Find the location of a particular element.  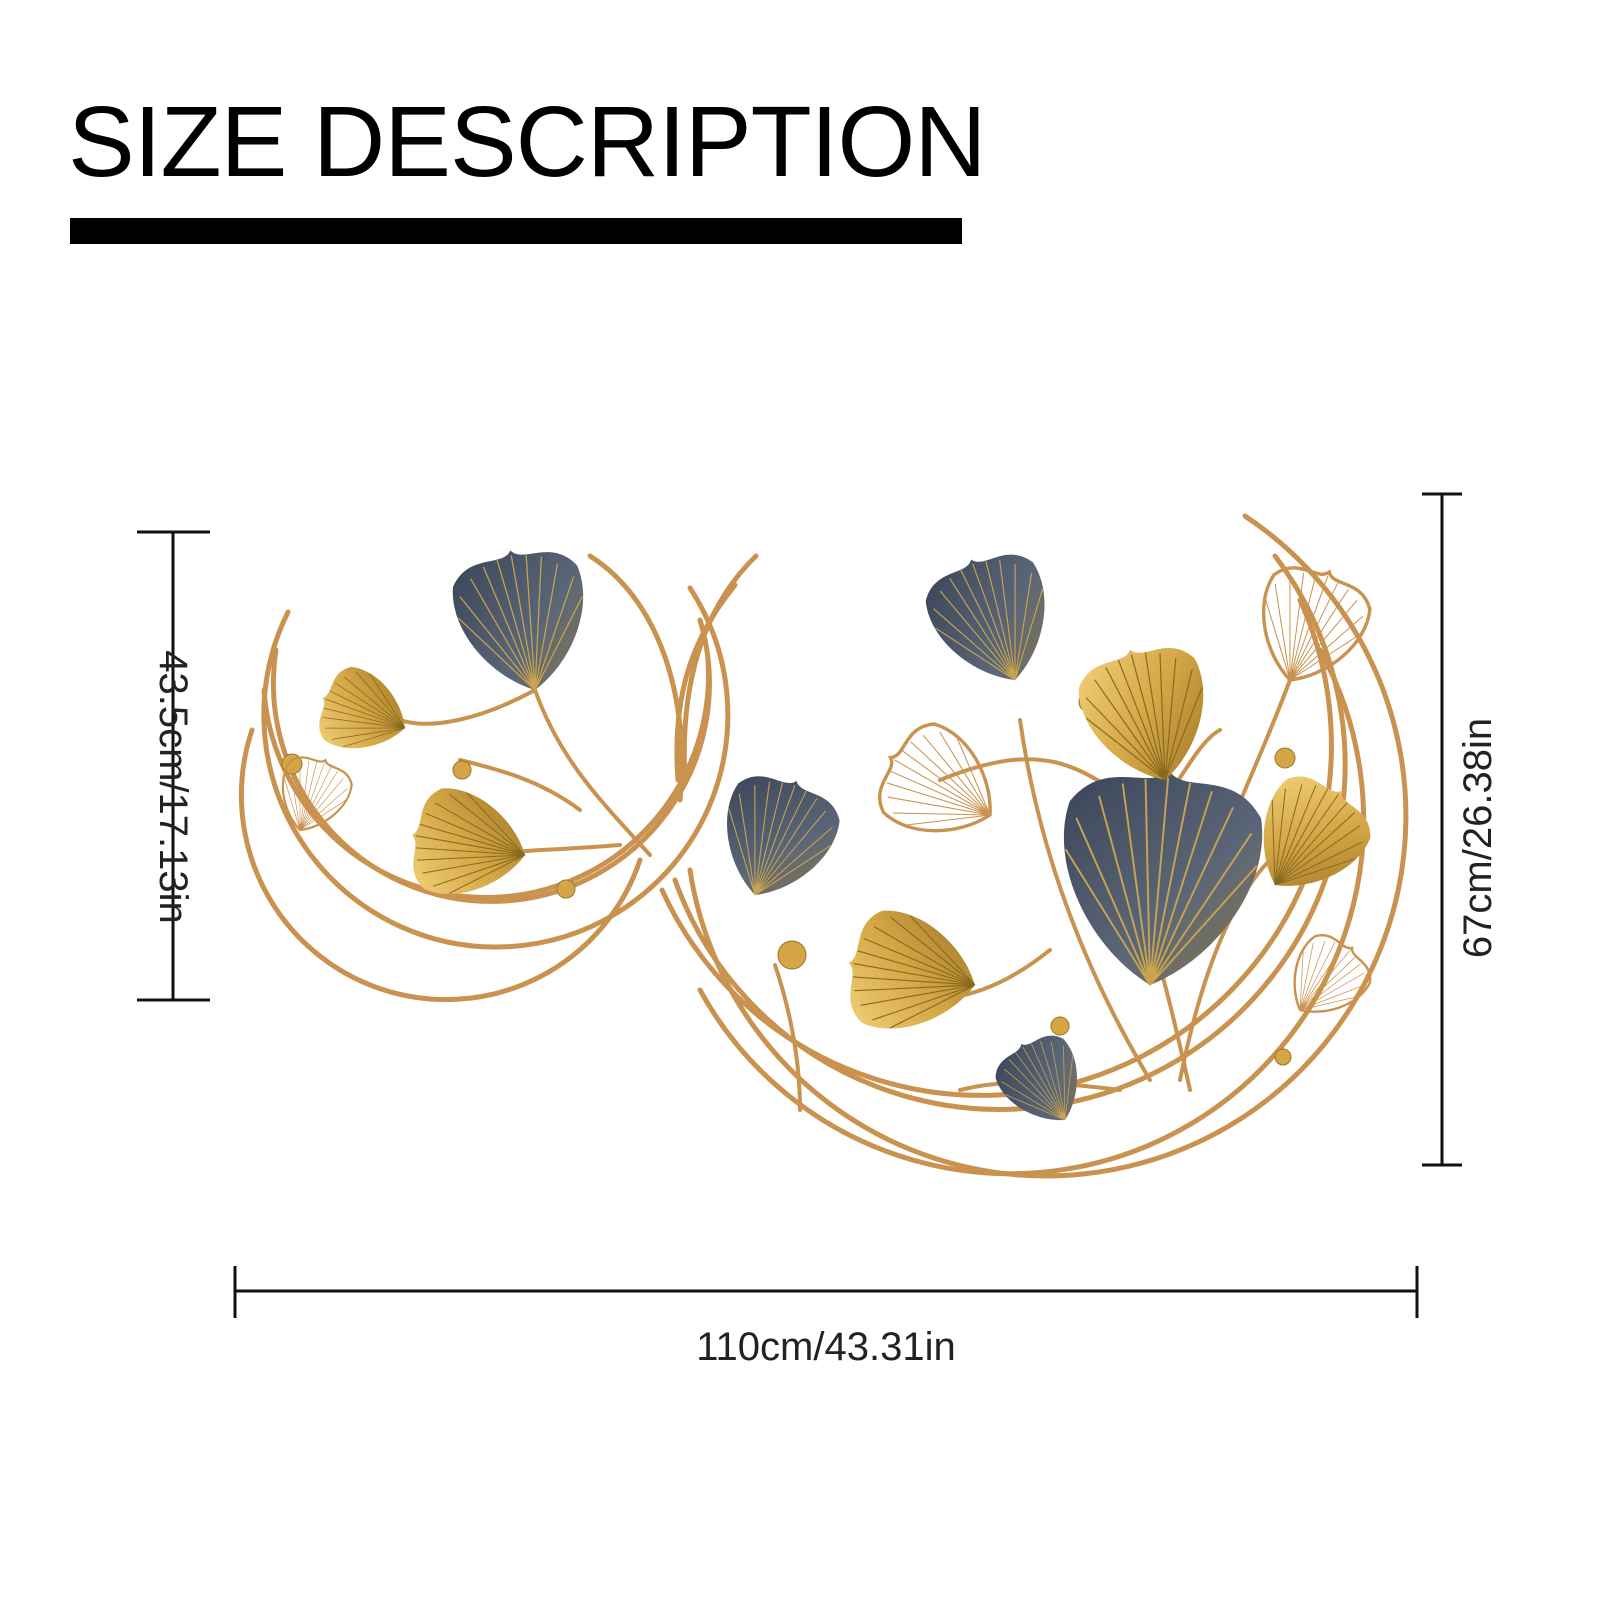

title-underline is located at coordinates (516, 231).